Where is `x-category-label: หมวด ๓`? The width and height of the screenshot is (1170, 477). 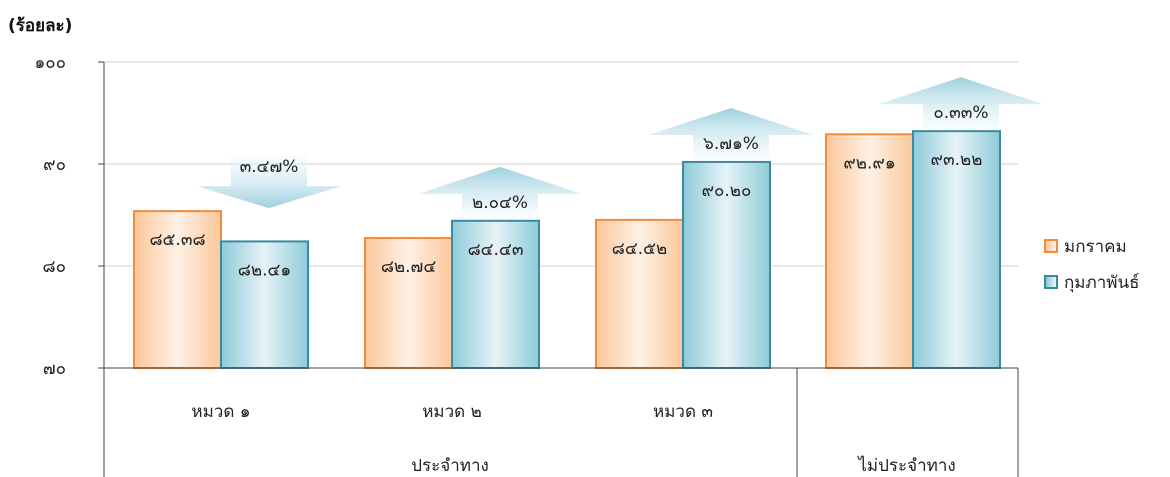 x-category-label: หมวด ๓ is located at coordinates (683, 412).